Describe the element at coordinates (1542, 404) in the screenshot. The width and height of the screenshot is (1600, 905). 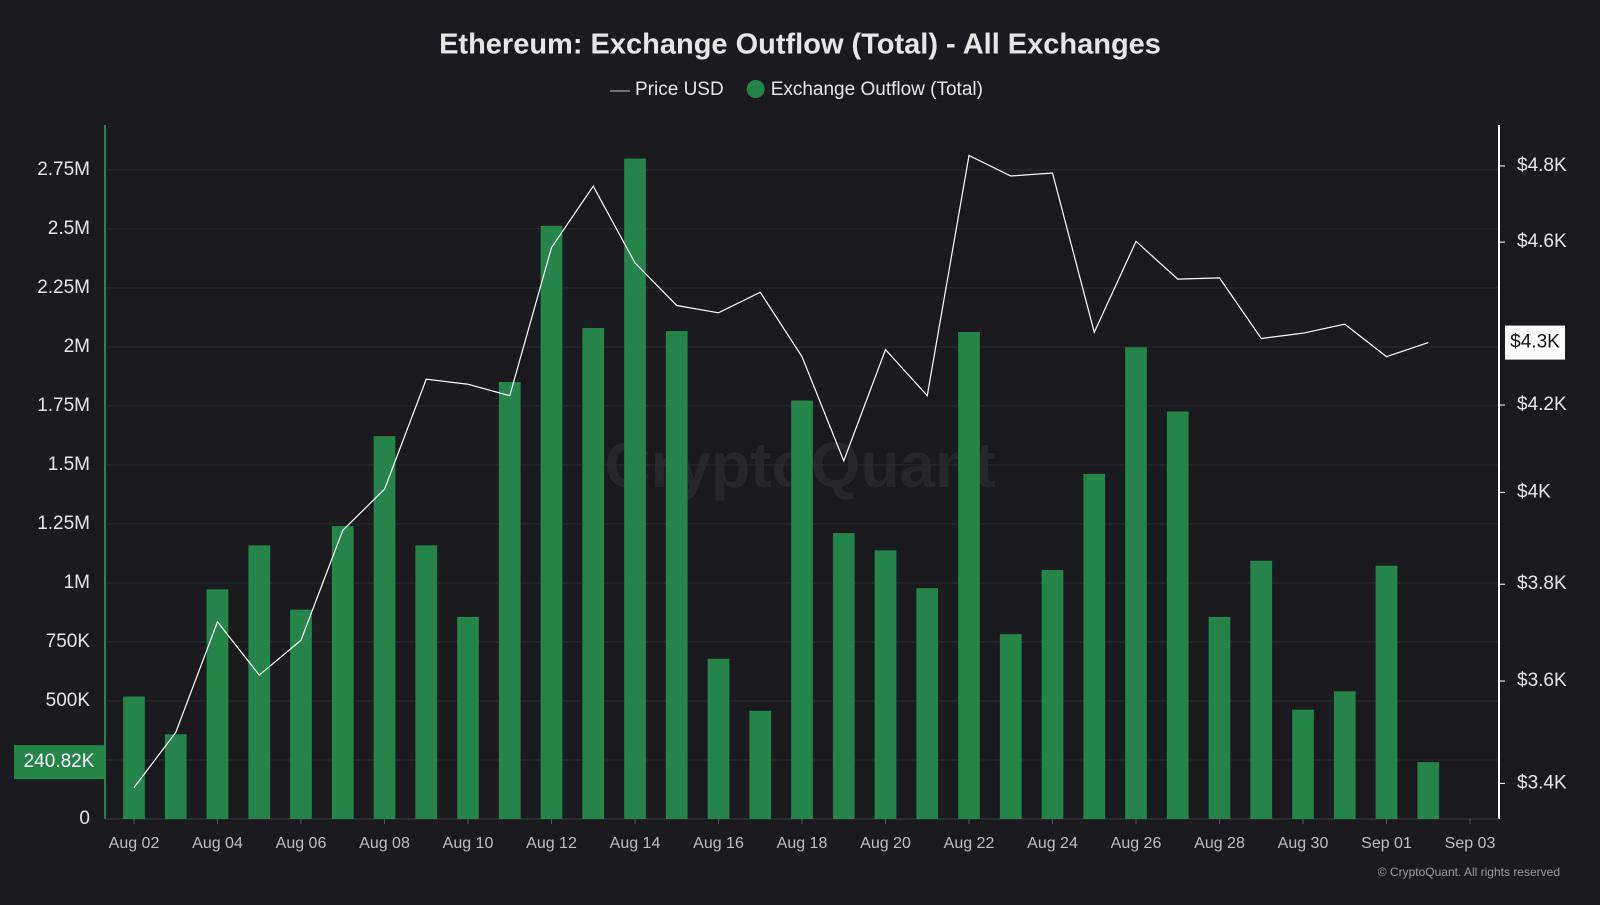
I see `y2-tick-label: $4.2K` at that location.